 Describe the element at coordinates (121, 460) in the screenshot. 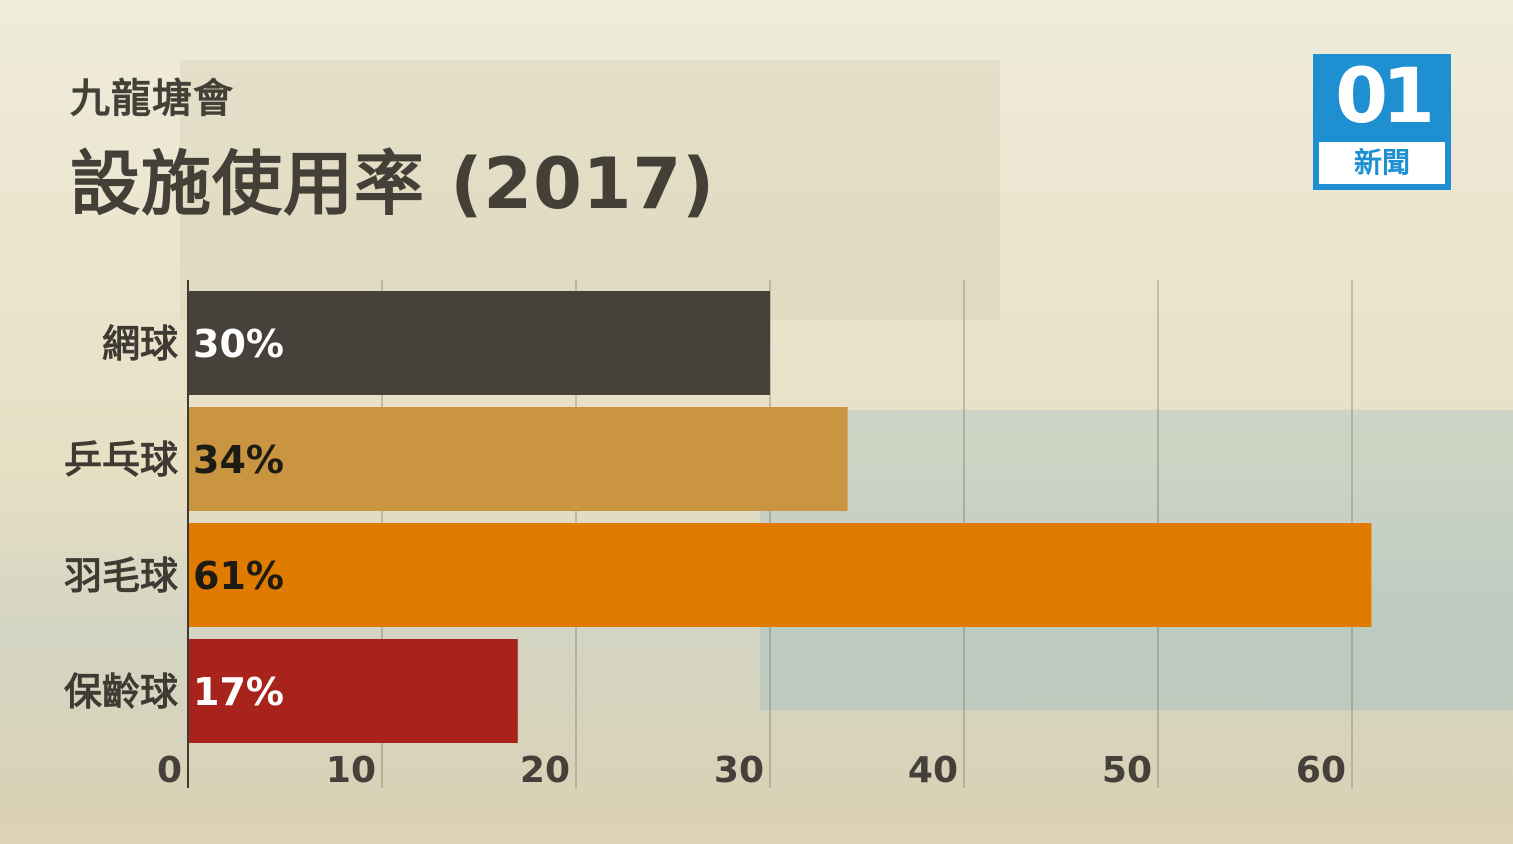

I see `category-label-1: 乒乓球` at that location.